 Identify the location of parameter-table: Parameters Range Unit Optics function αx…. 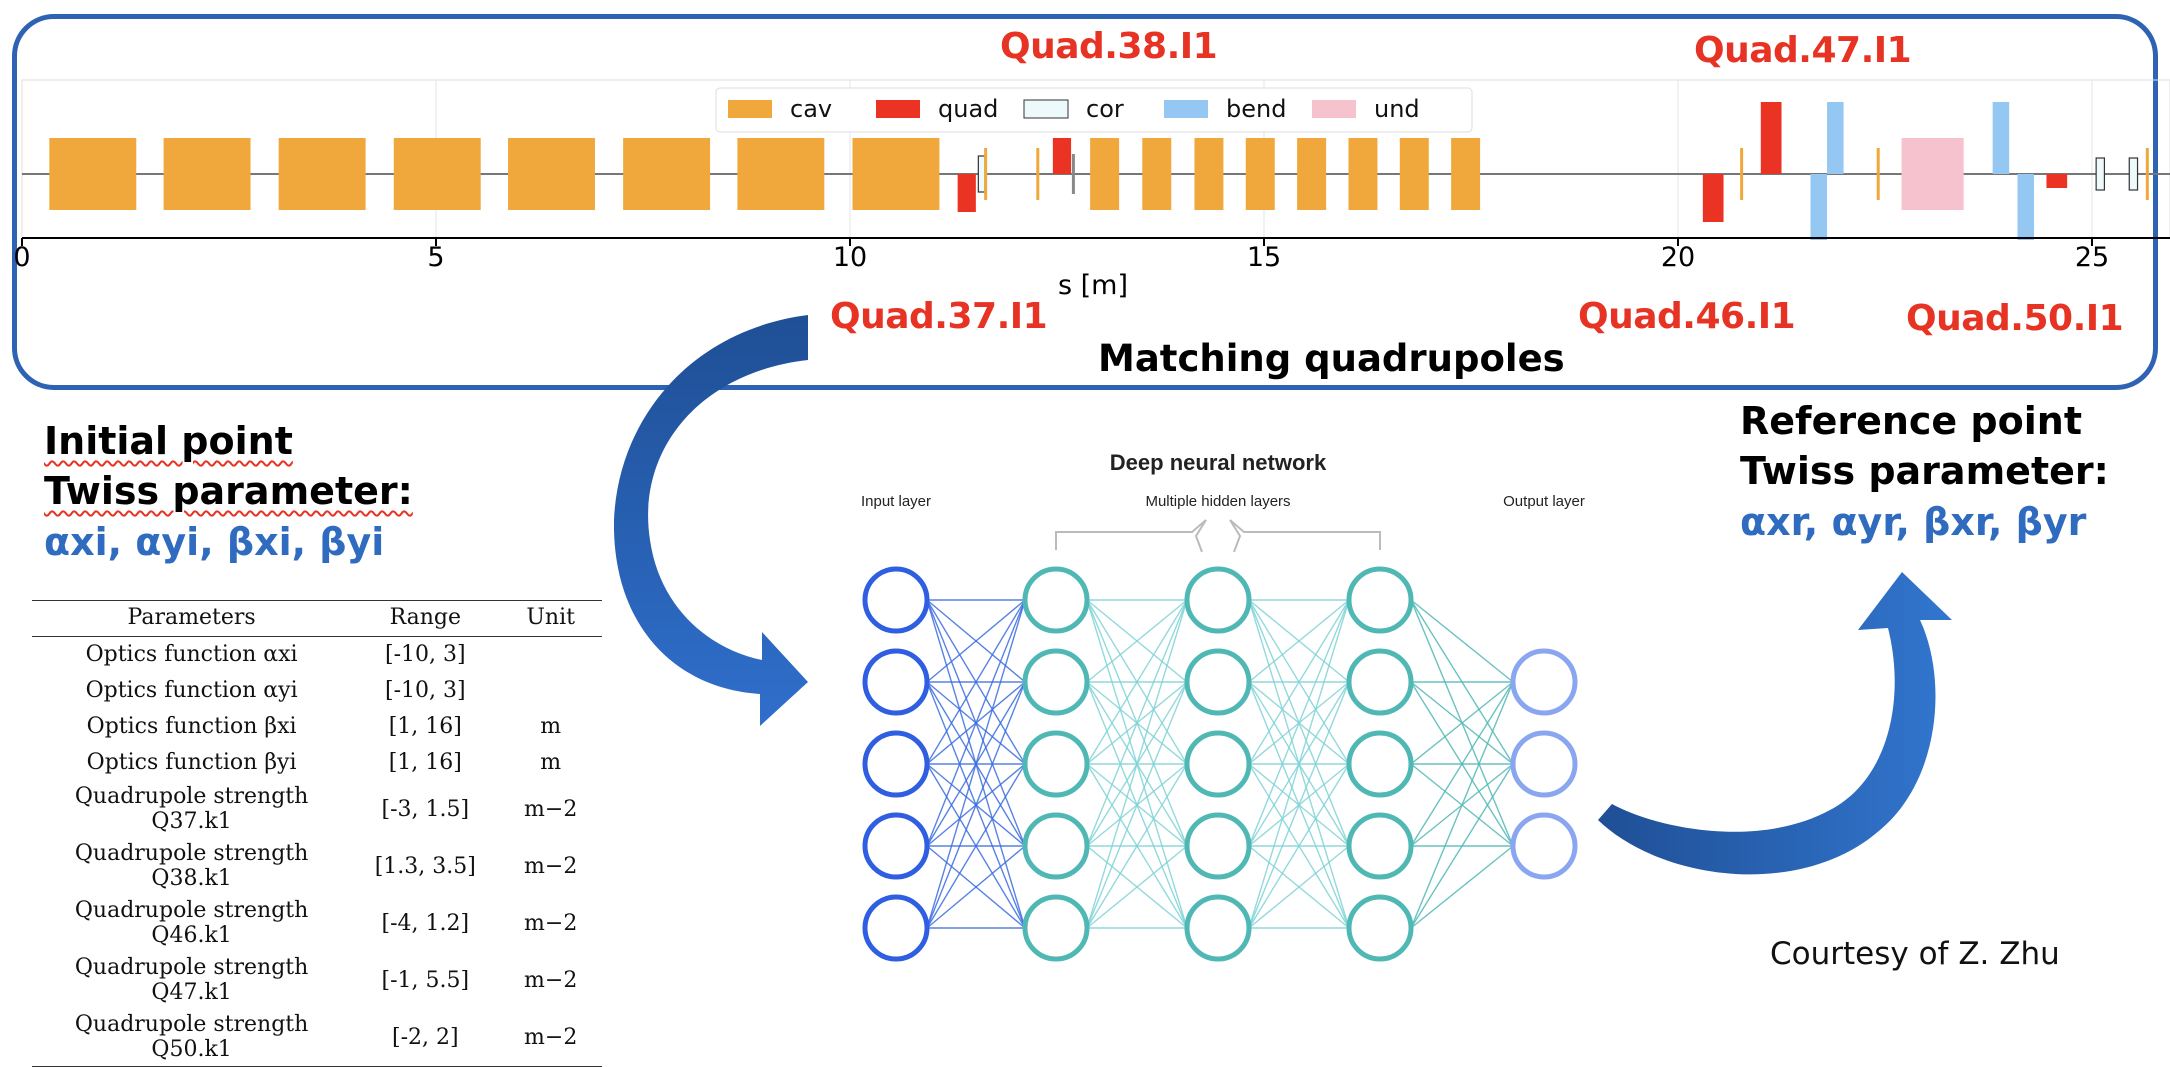
(317, 833).